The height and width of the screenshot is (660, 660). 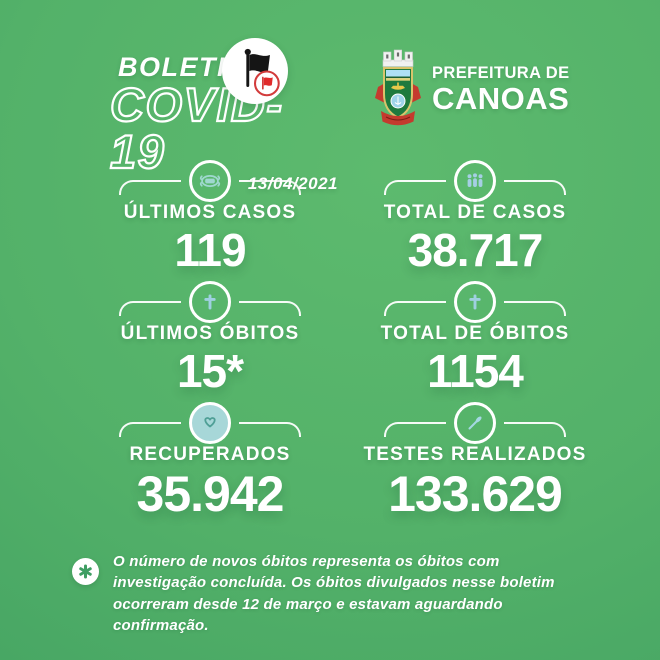 I want to click on stat-total-de-casos: TOTAL DE CASOS 38.717, so click(x=475, y=216).